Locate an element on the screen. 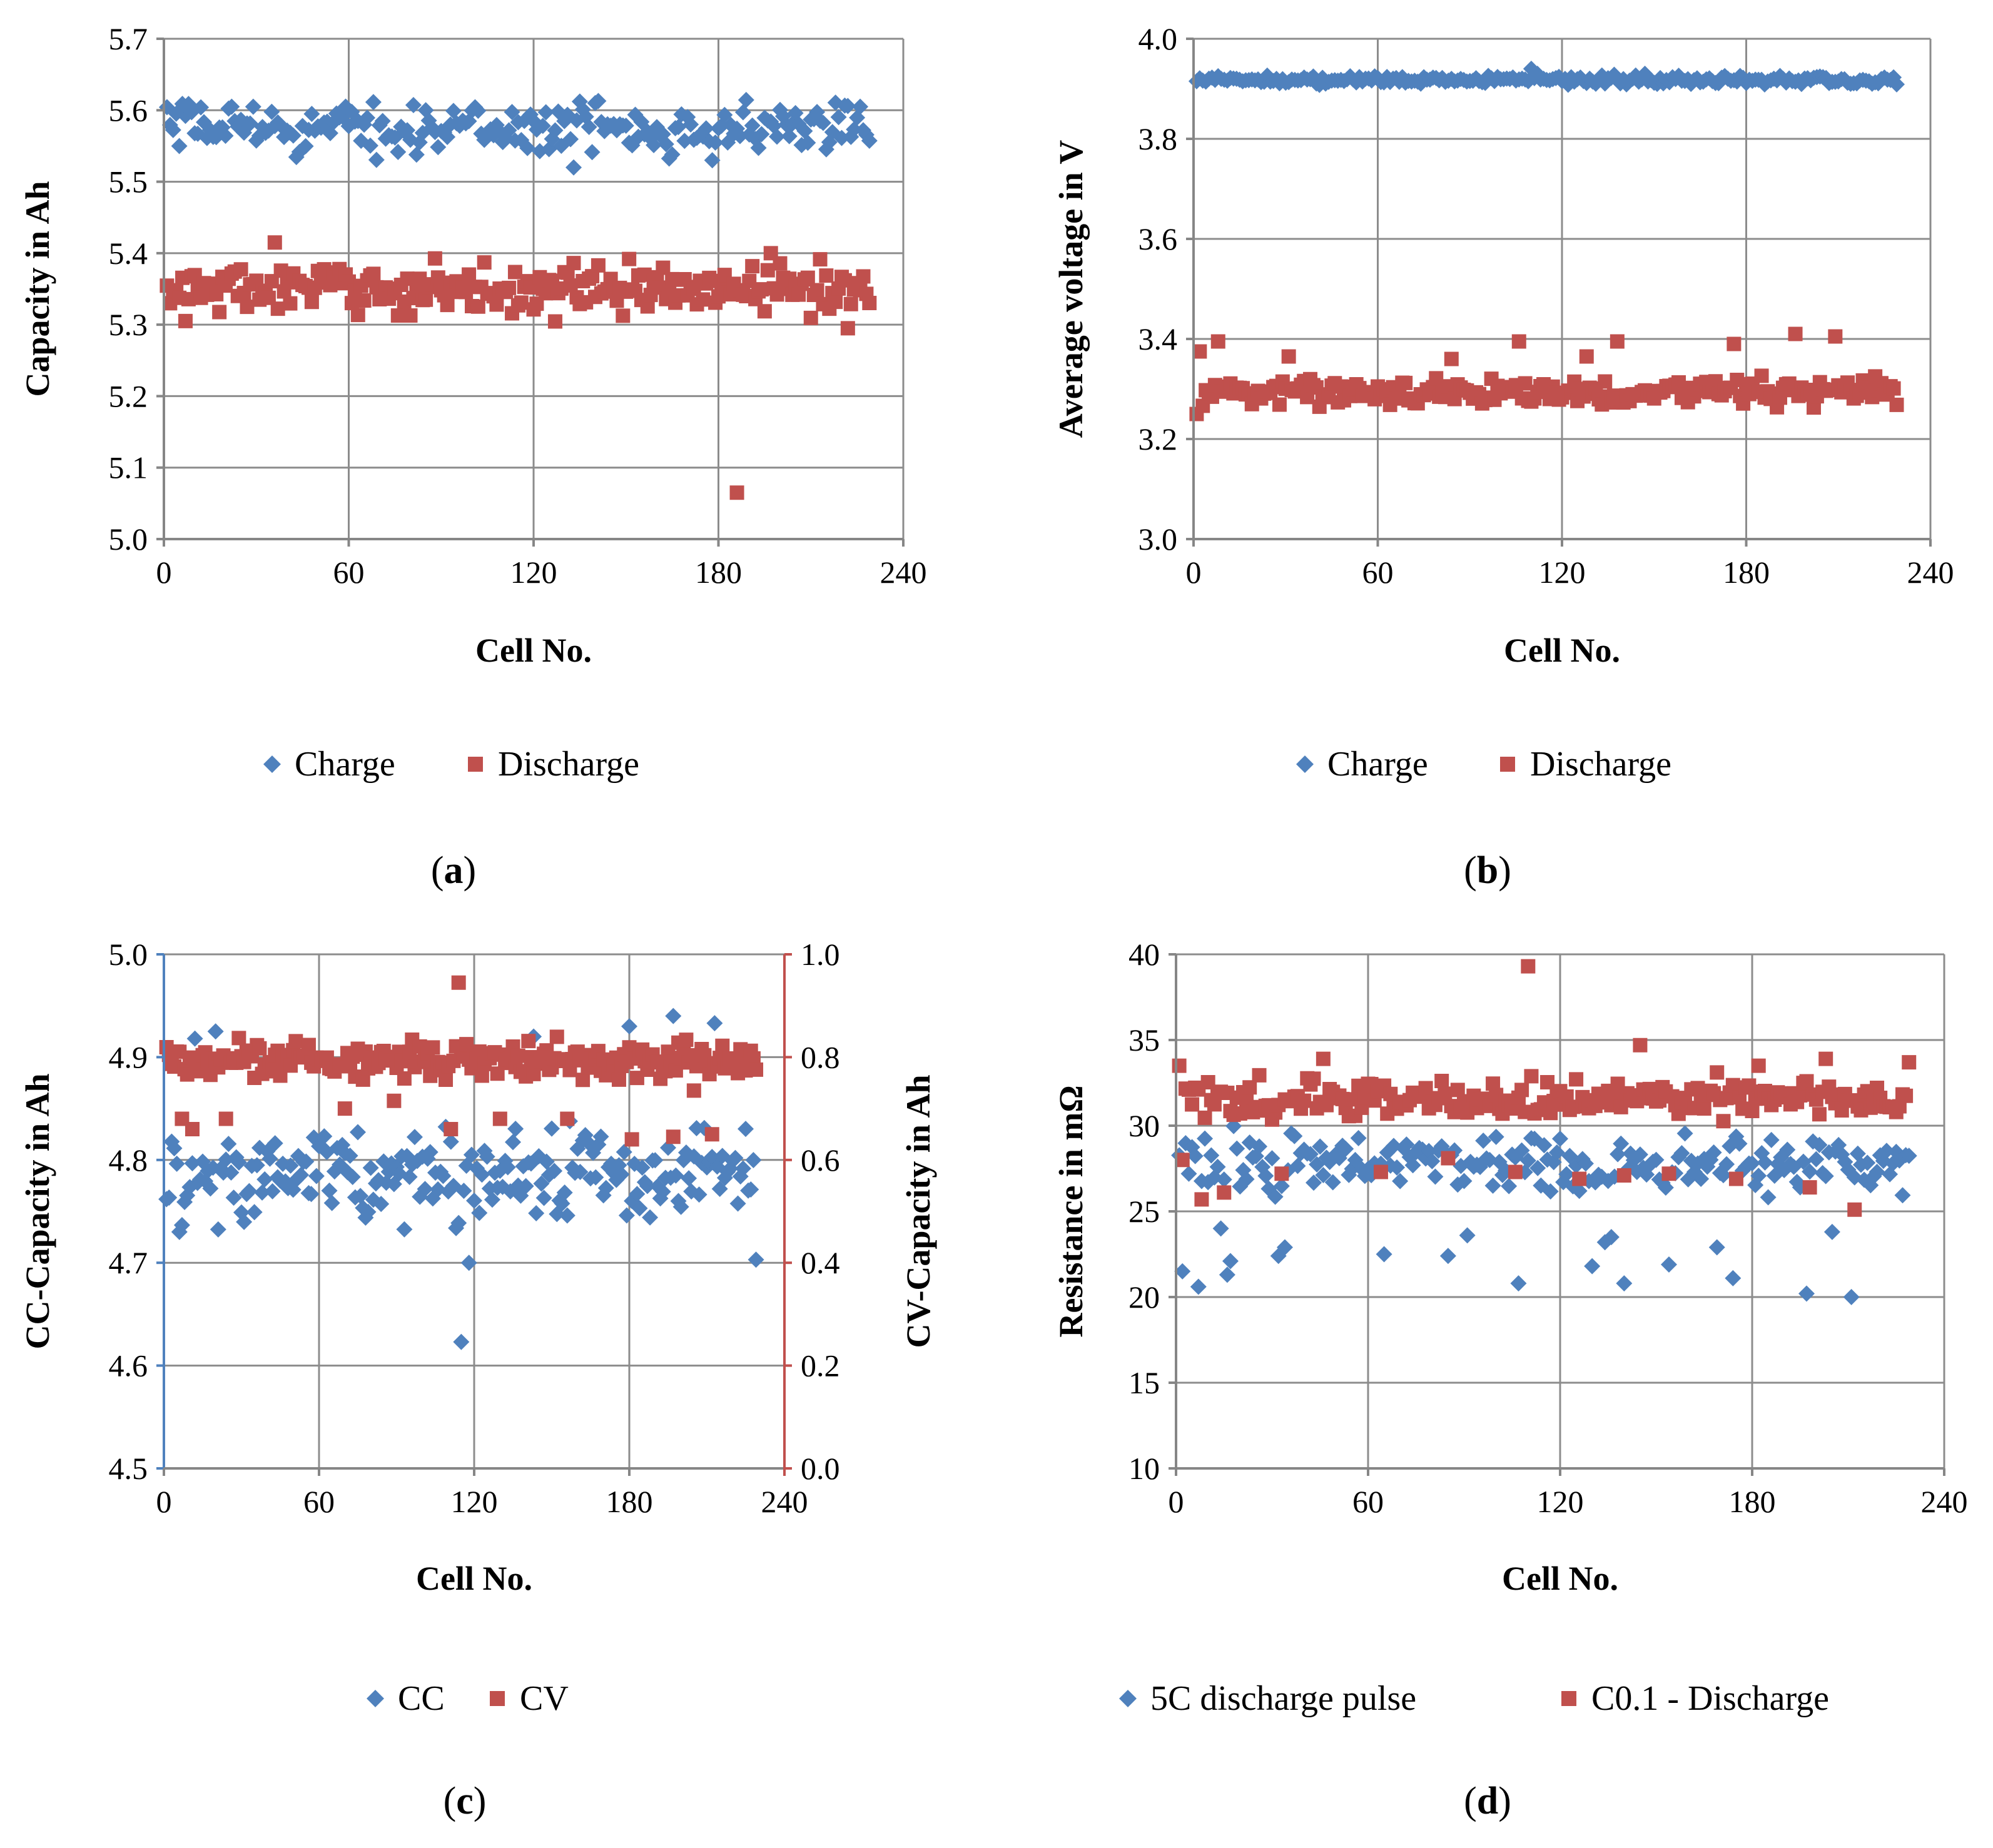 The width and height of the screenshot is (1993, 1848). panel-c-marks is located at coordinates (461, 1162).